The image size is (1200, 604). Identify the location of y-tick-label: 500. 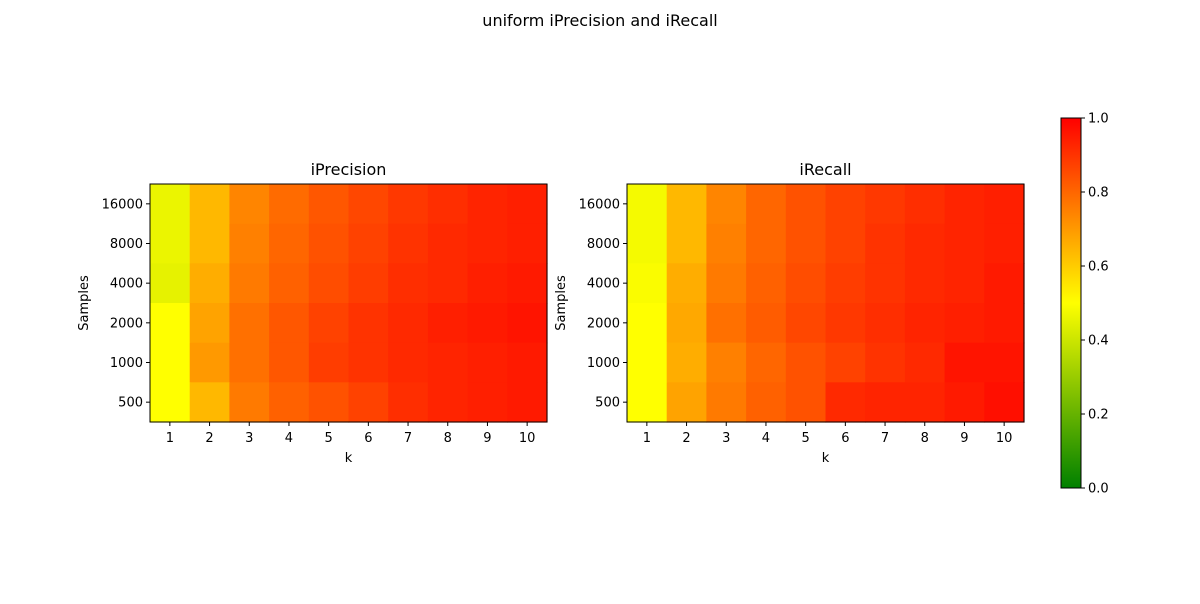
(607, 403).